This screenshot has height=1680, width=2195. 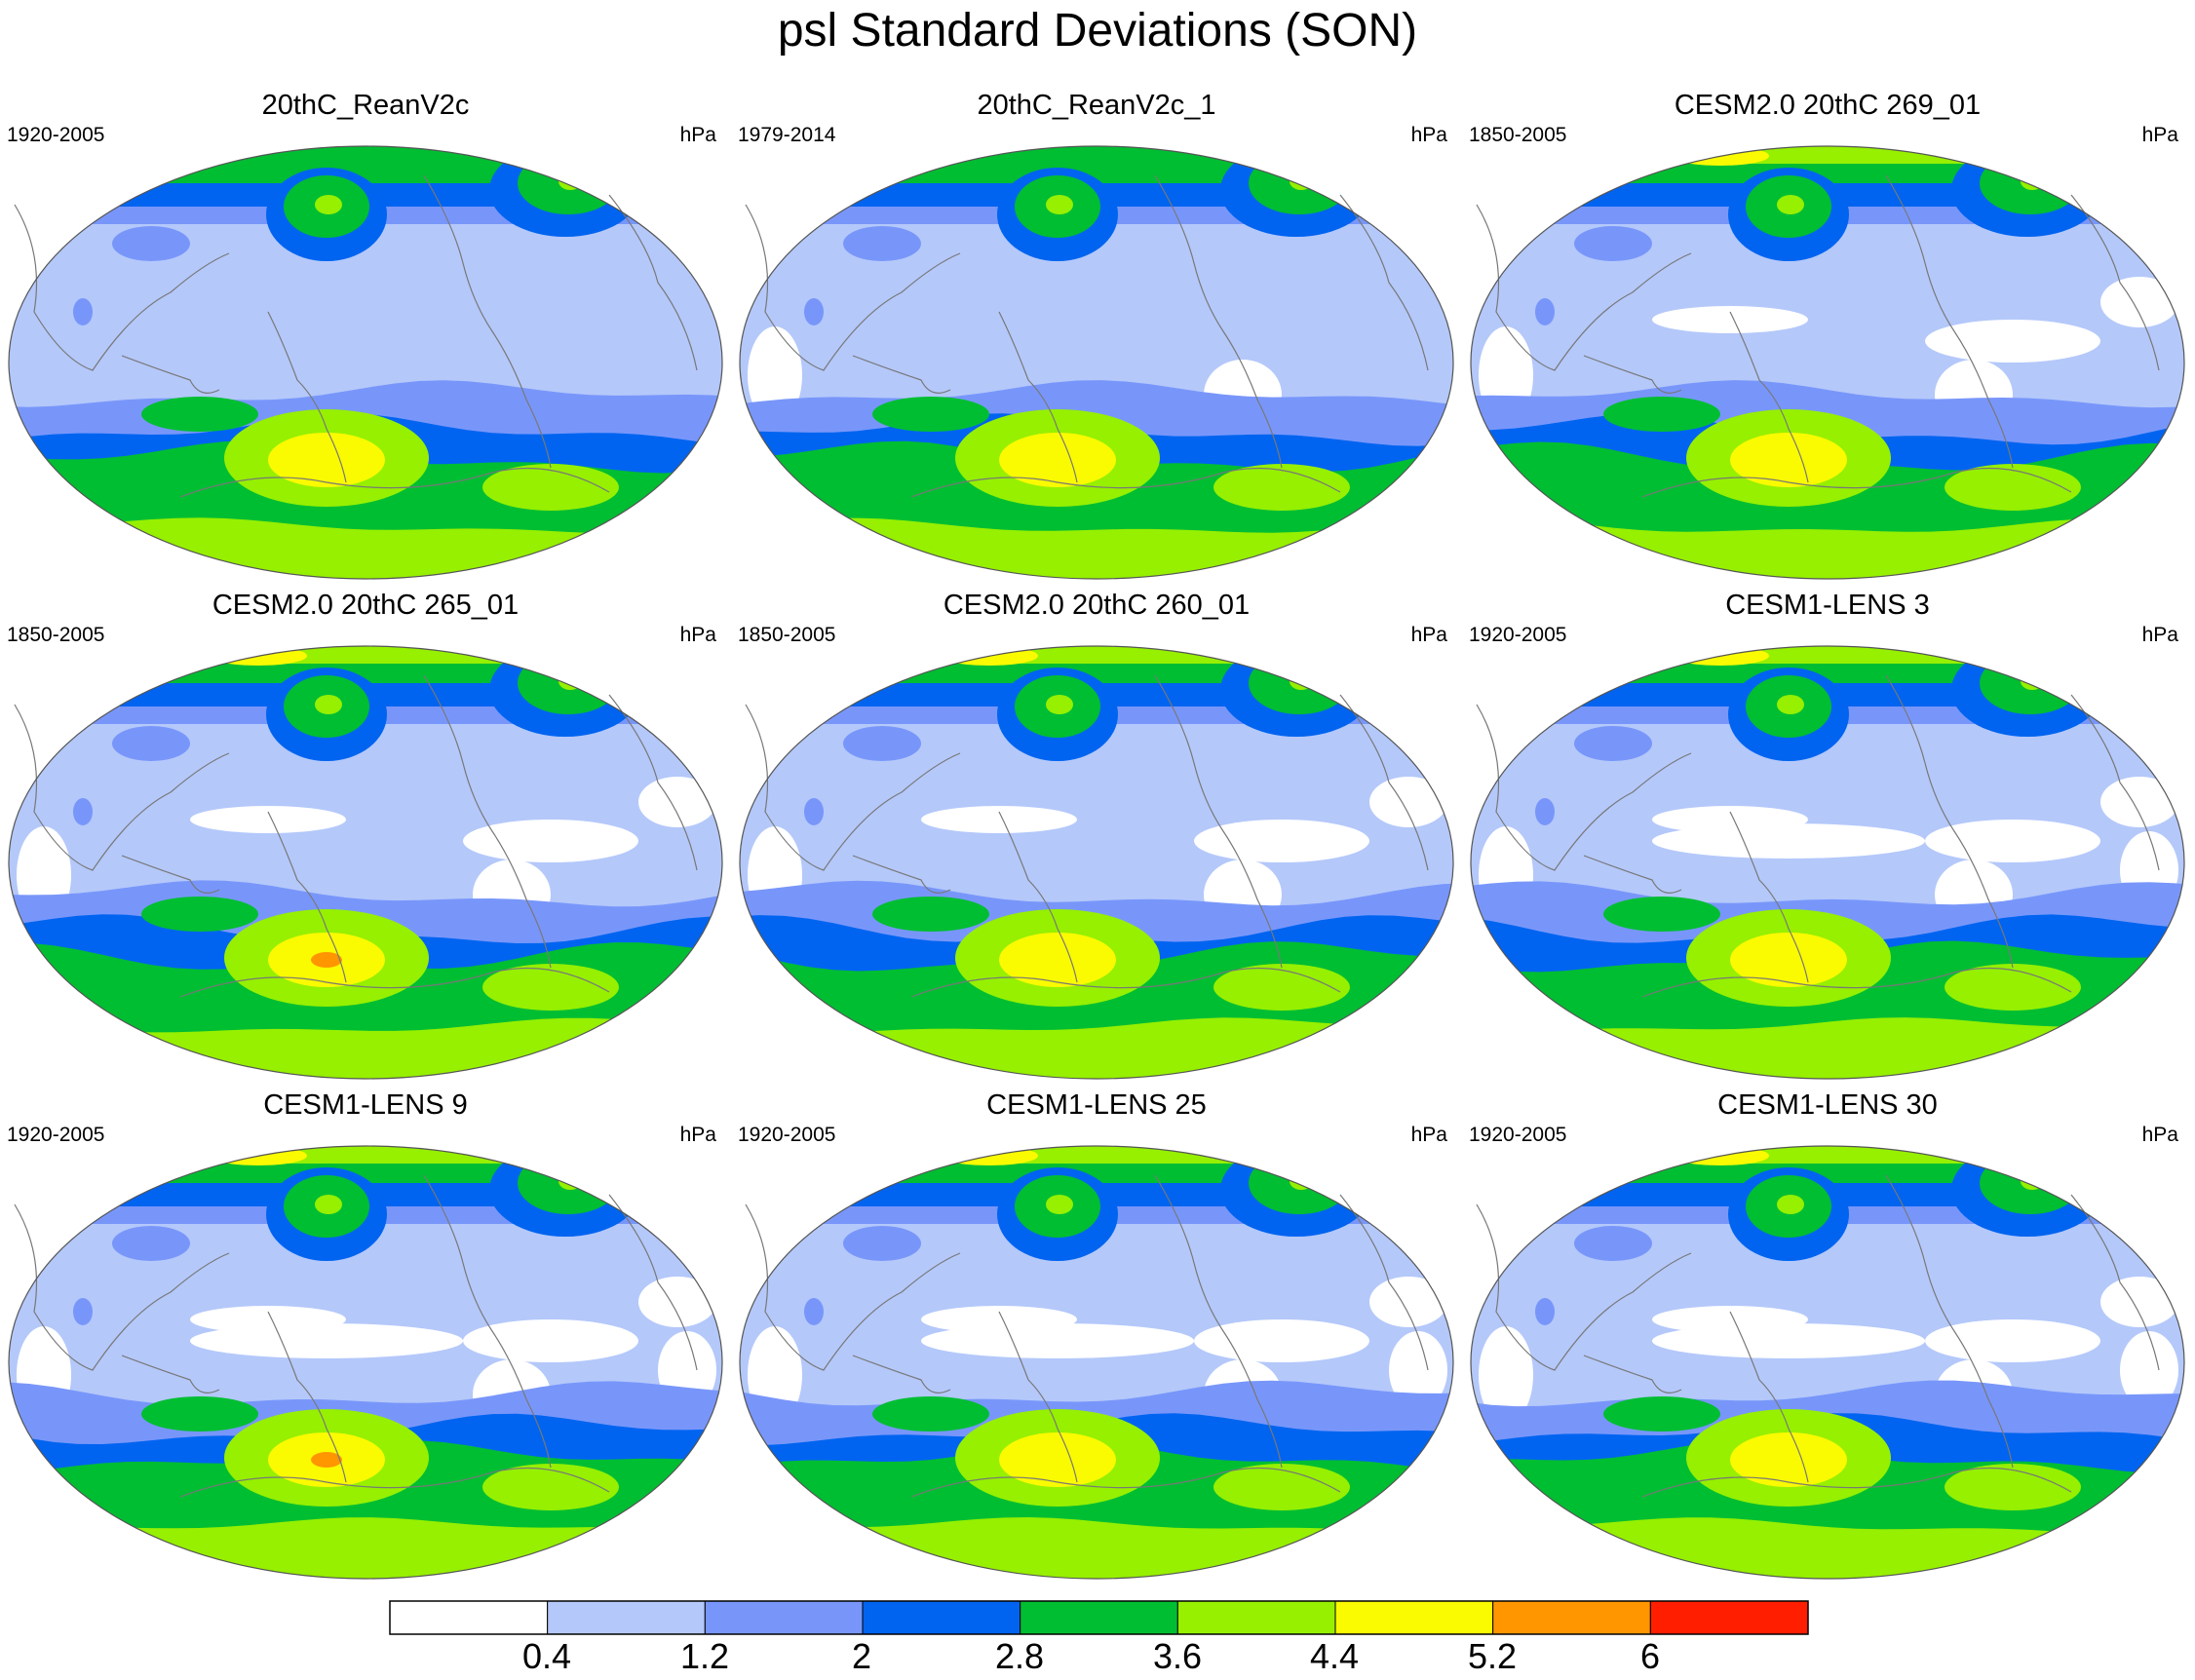 What do you see at coordinates (56, 135) in the screenshot?
I see `panel-period: 1920-2005` at bounding box center [56, 135].